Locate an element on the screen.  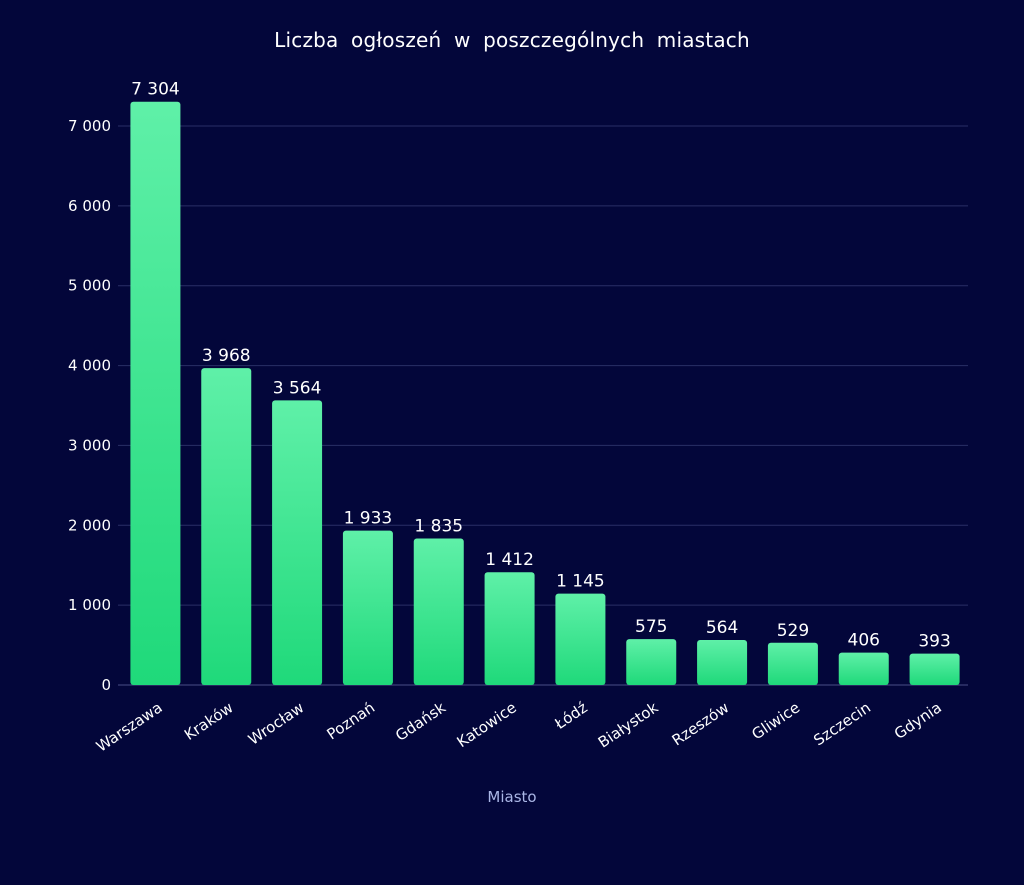
y-tick-label: 6 000 is located at coordinates (89, 206).